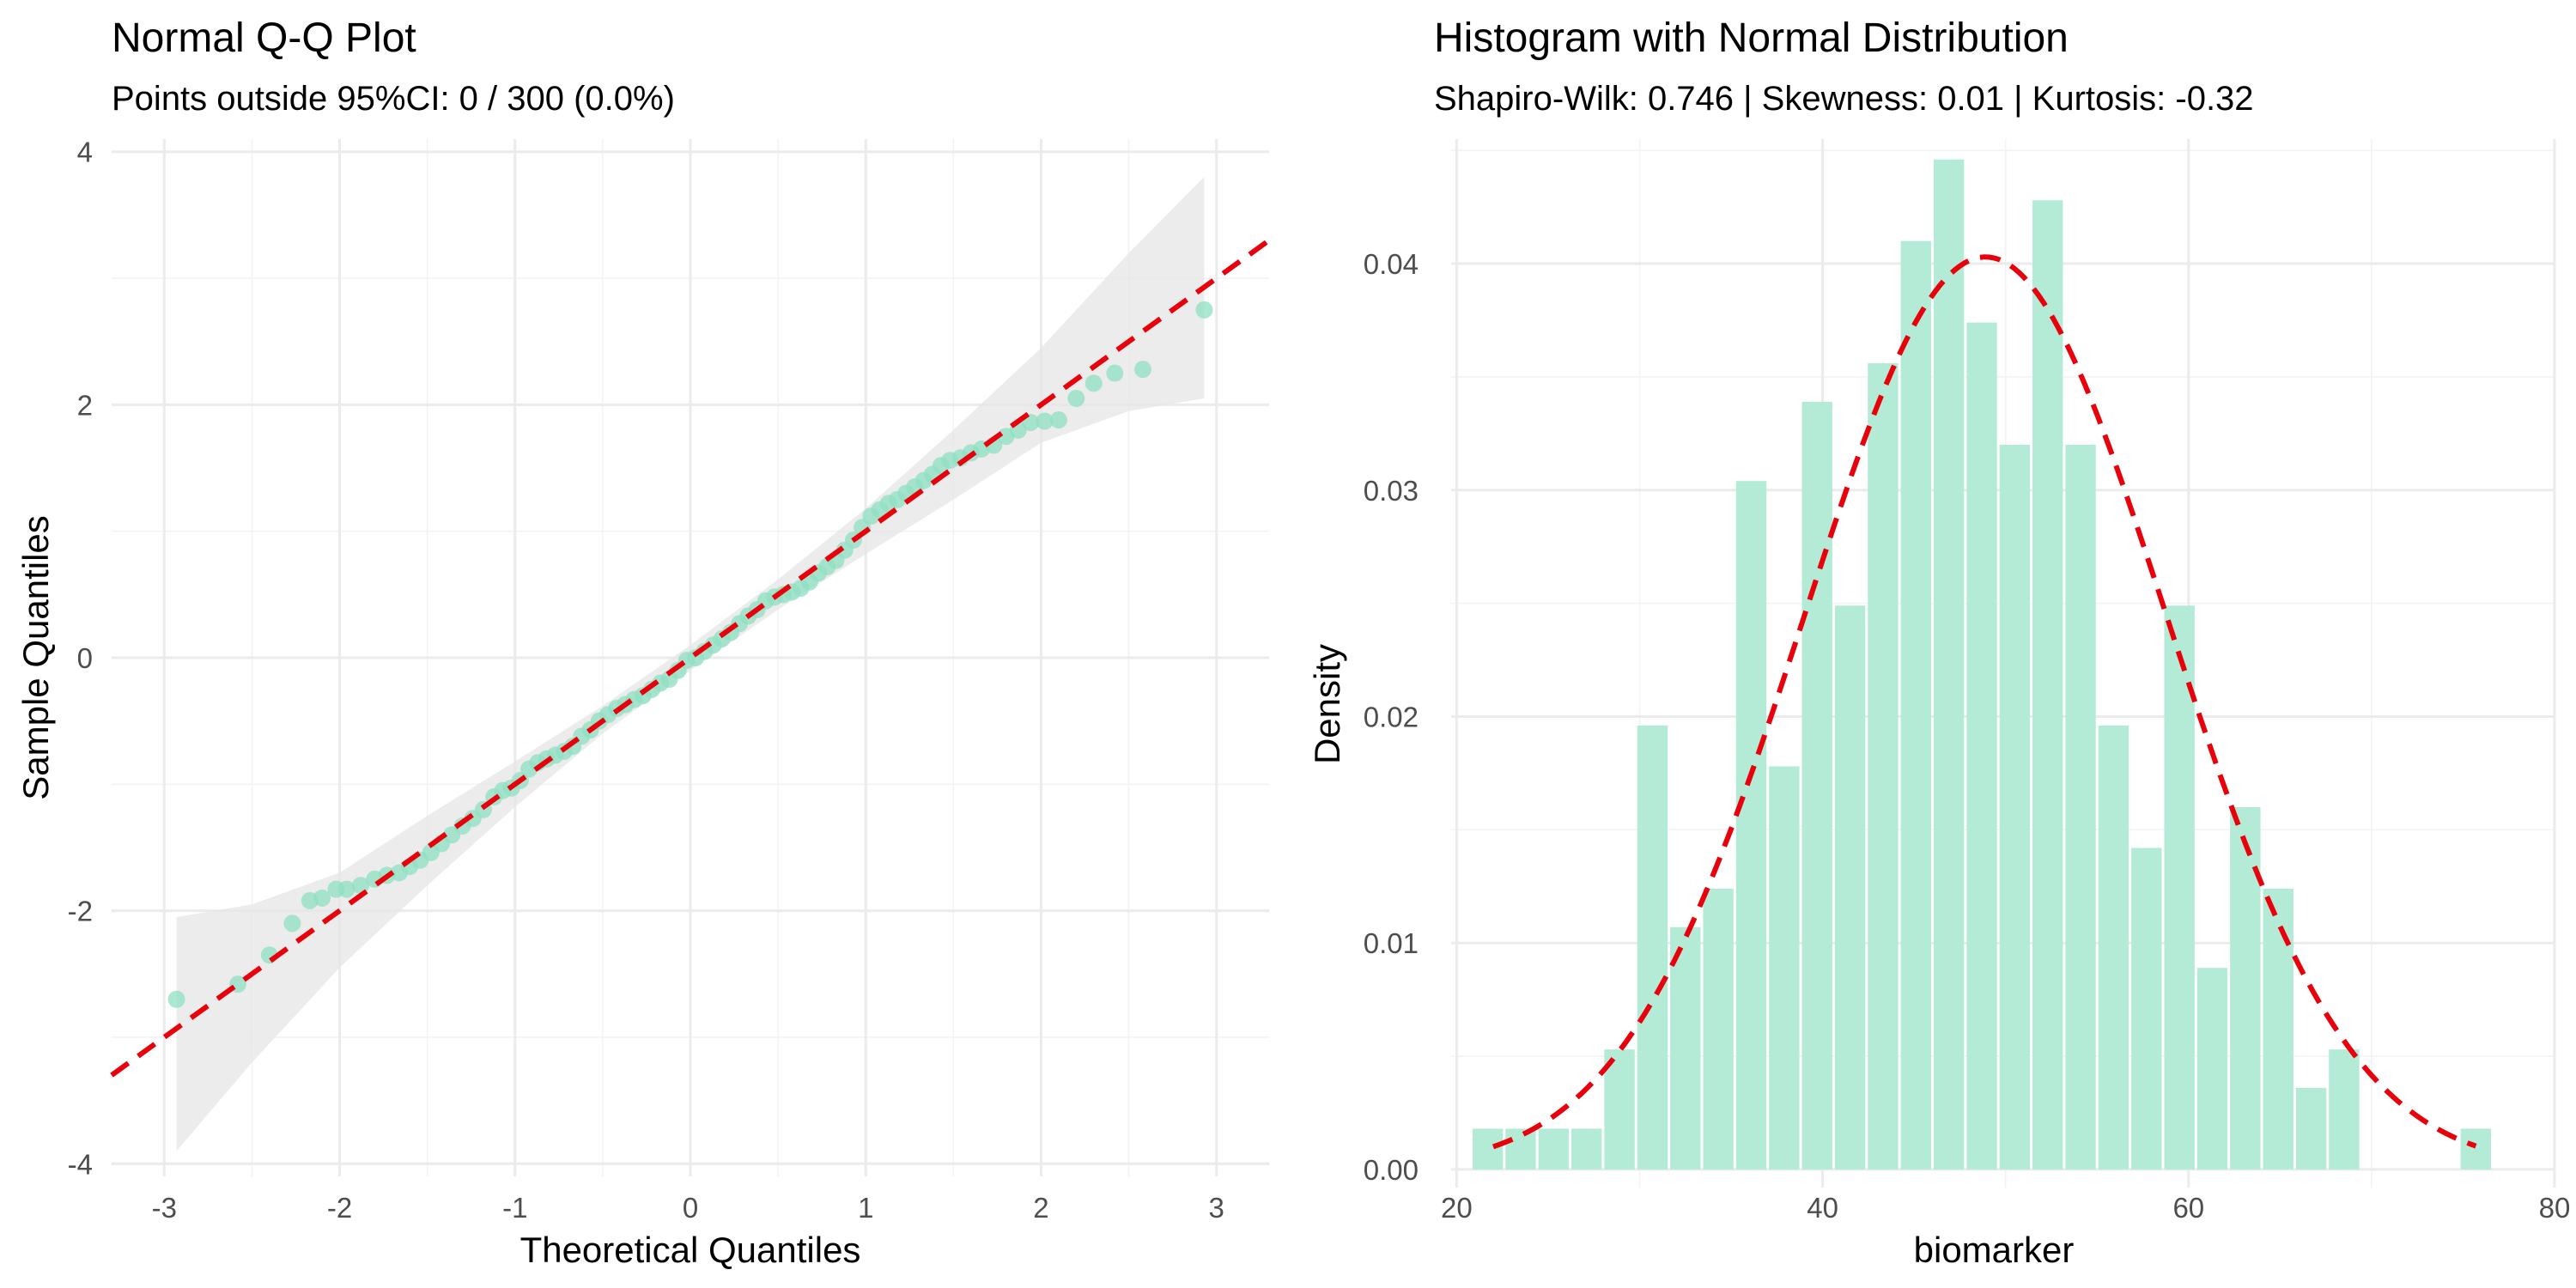 The height and width of the screenshot is (1288, 2576). I want to click on hist-y-tick-label: 0.01, so click(1391, 943).